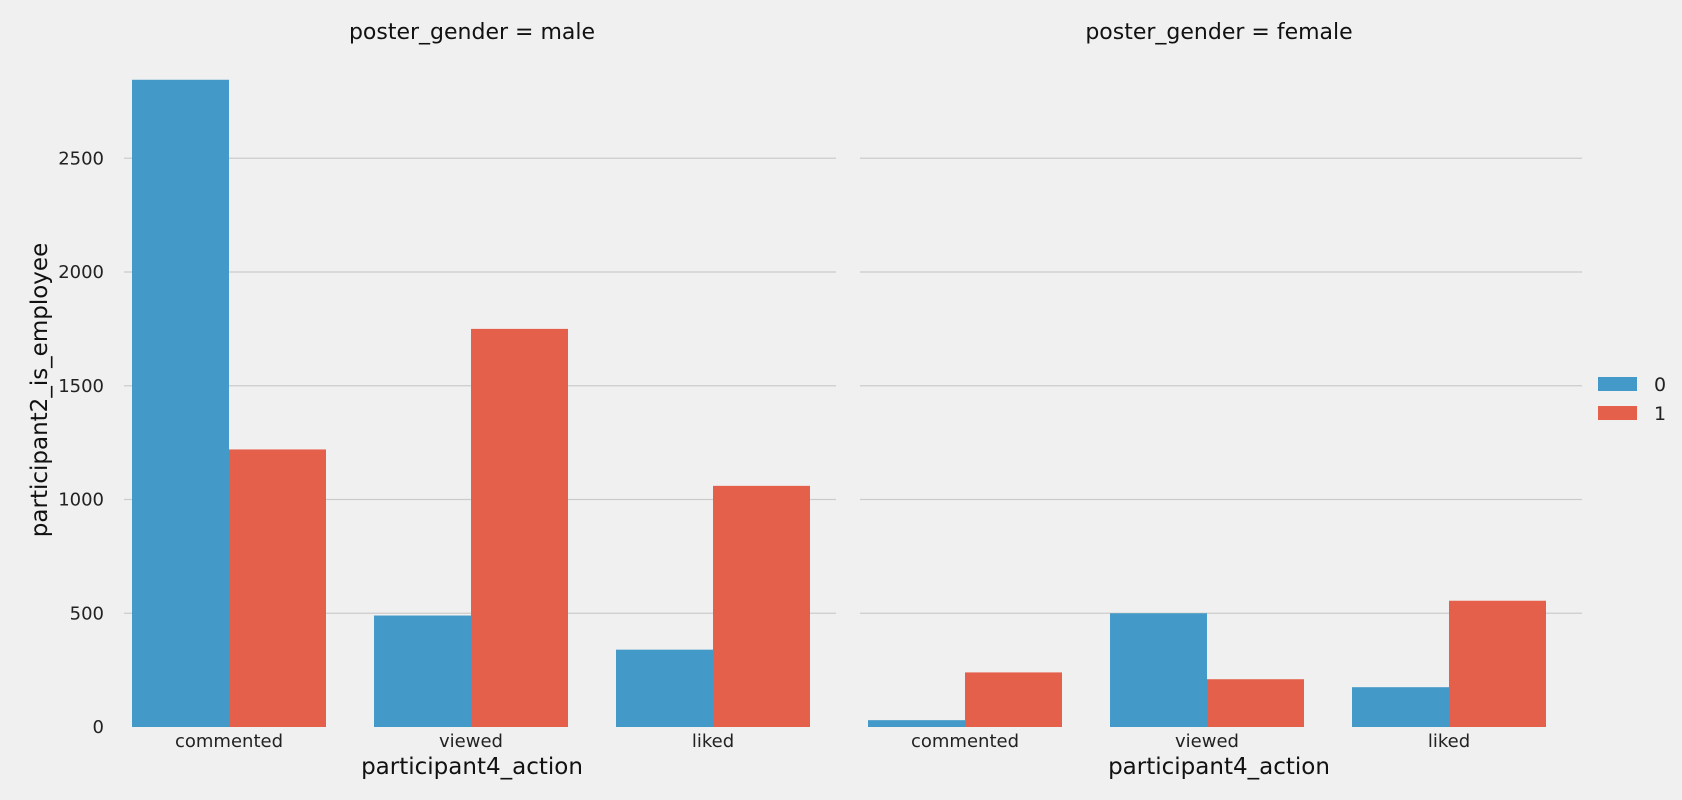  Describe the element at coordinates (1632, 399) in the screenshot. I see `legend: 01` at that location.